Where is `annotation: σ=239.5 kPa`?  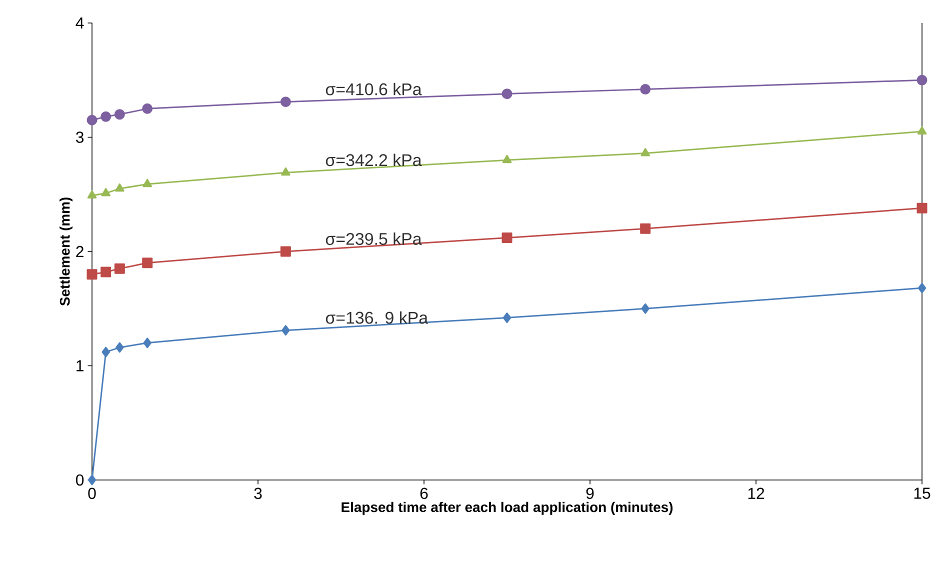
annotation: σ=239.5 kPa is located at coordinates (374, 238).